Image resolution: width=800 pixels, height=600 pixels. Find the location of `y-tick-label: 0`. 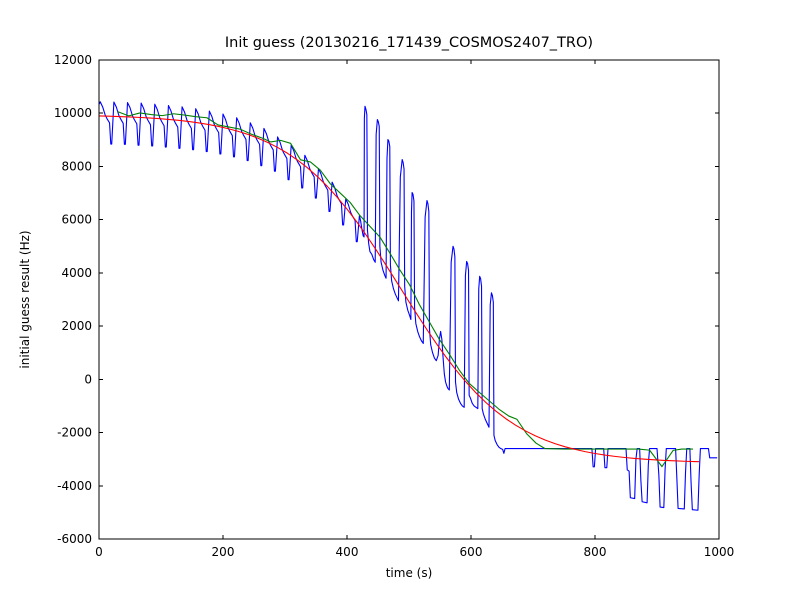

y-tick-label: 0 is located at coordinates (88, 379).